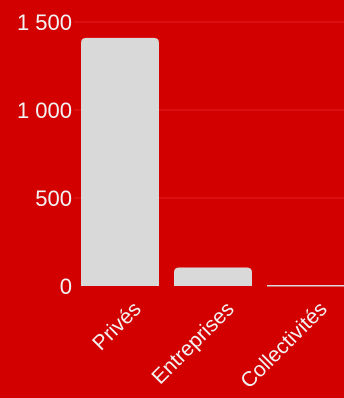 Image resolution: width=344 pixels, height=398 pixels. Describe the element at coordinates (283, 344) in the screenshot. I see `x-category-label: Collectivités` at that location.